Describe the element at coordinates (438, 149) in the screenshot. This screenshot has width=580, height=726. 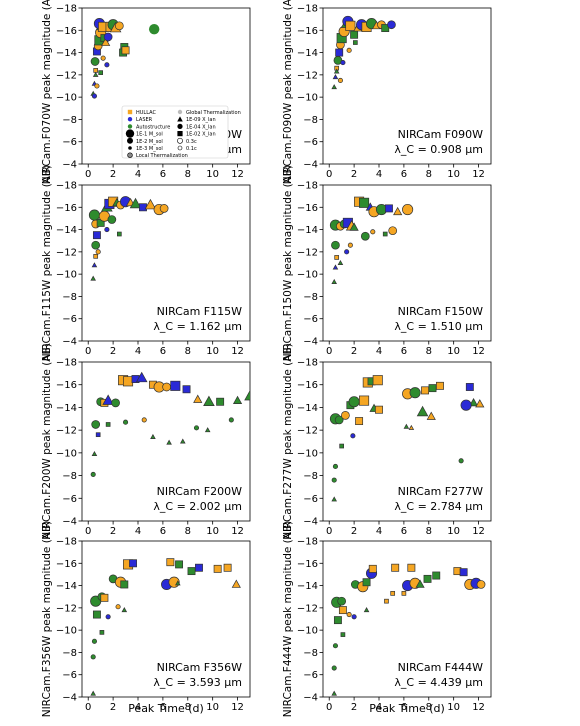
I see `wavelength-label: λ_C = 0.908 μm` at that location.